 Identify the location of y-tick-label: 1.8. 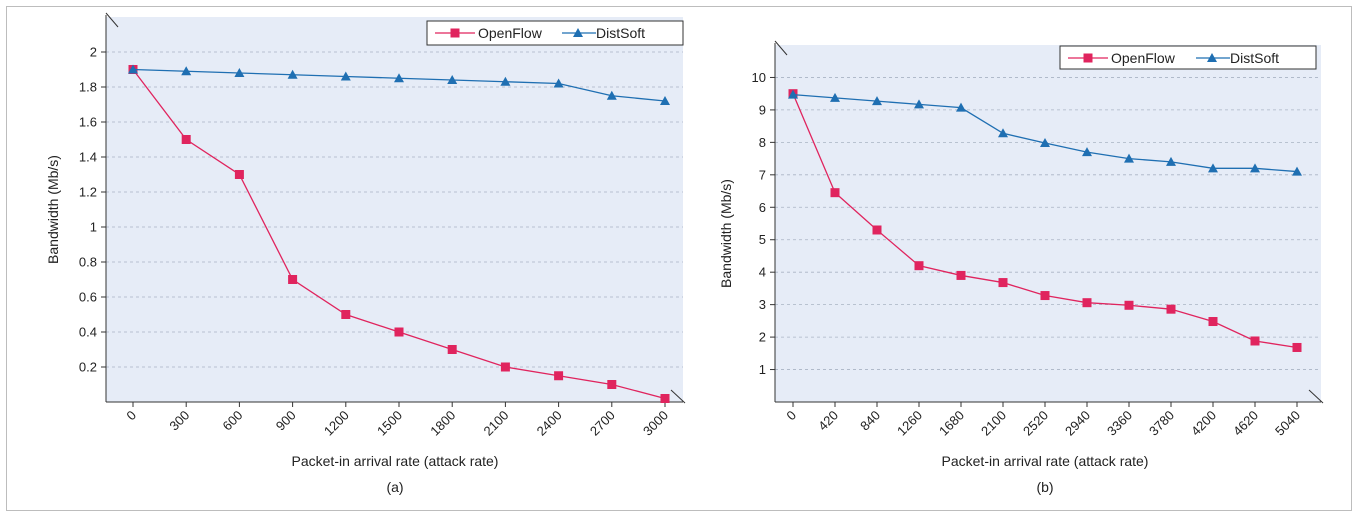
(88, 87).